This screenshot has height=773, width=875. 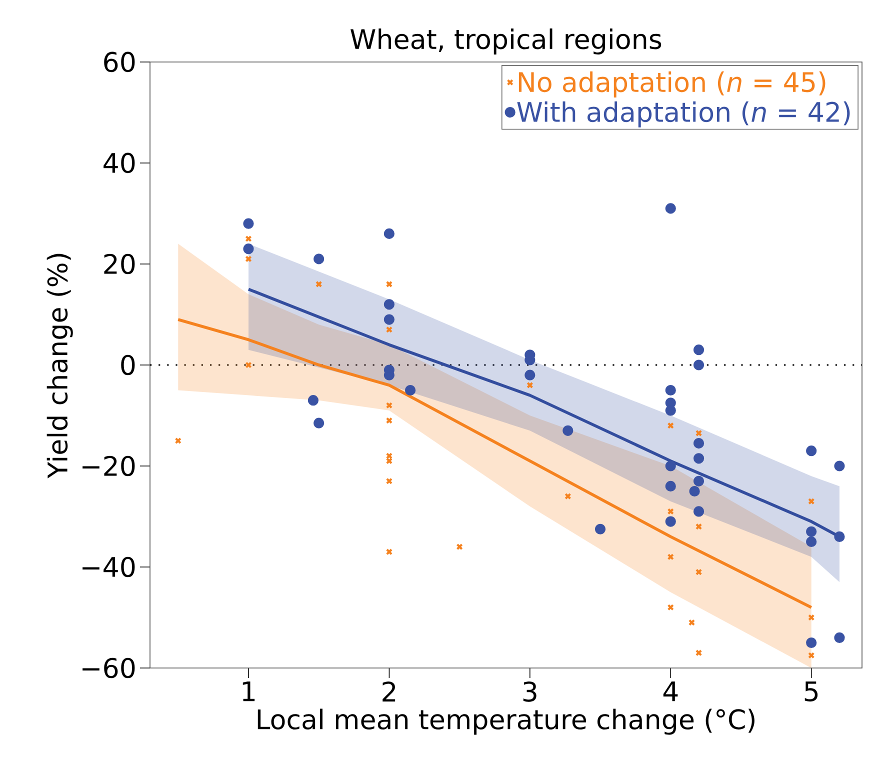 What do you see at coordinates (59, 366) in the screenshot?
I see `y-axis-title: Yield change (%)` at bounding box center [59, 366].